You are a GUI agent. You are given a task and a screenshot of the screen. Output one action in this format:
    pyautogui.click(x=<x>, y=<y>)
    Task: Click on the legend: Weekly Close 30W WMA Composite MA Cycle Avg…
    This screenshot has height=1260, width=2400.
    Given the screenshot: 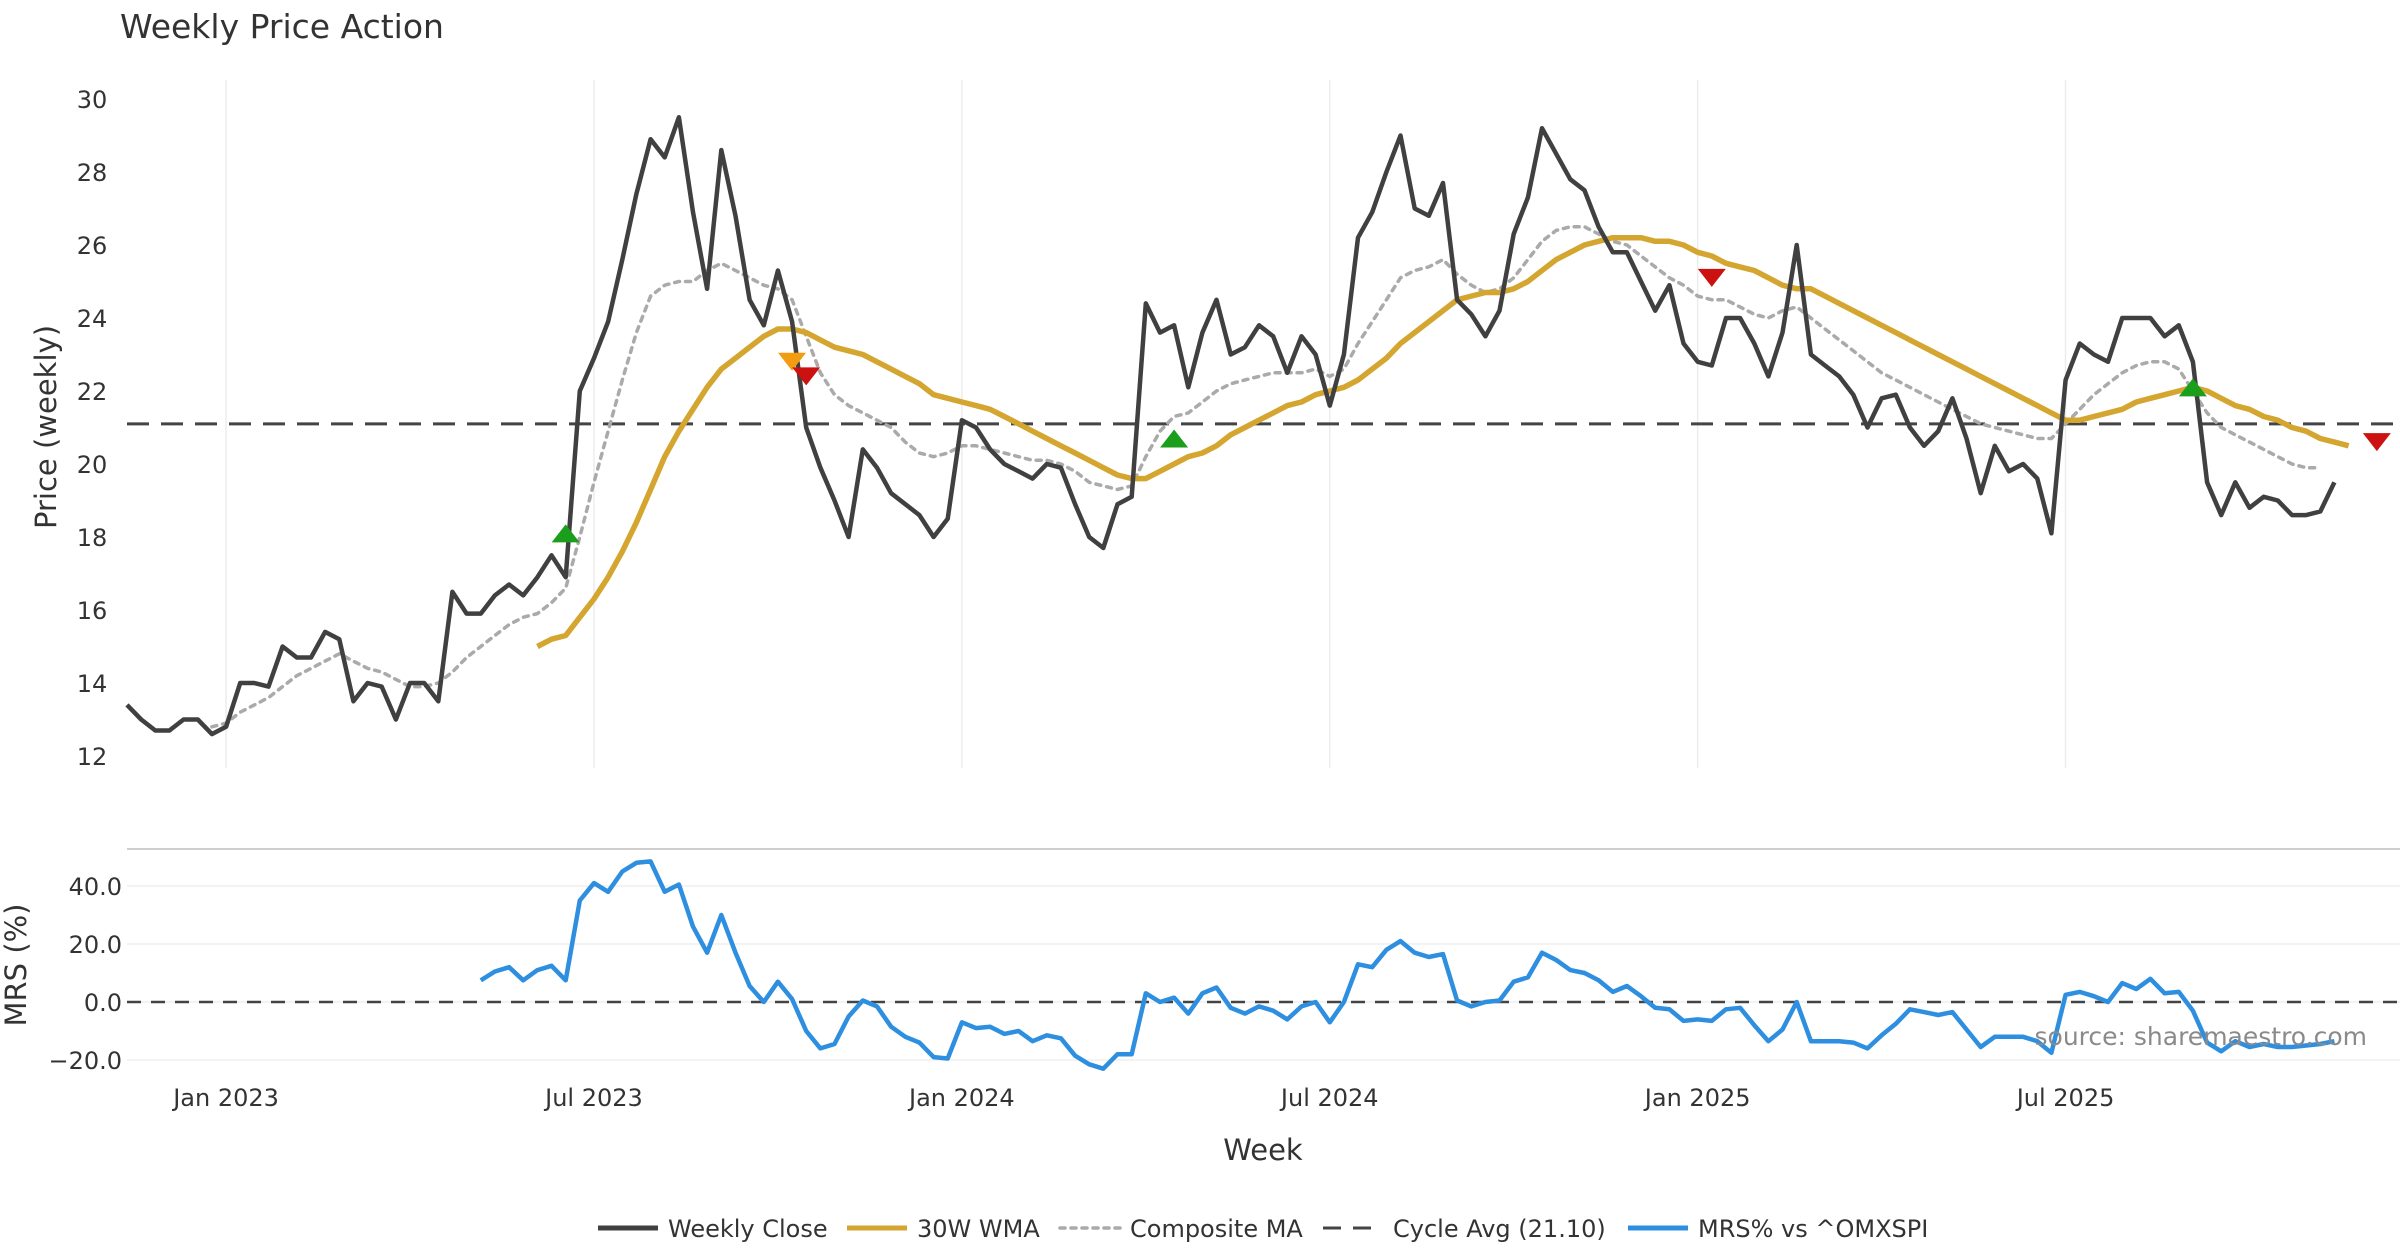 What is the action you would take?
    pyautogui.click(x=1263, y=1229)
    